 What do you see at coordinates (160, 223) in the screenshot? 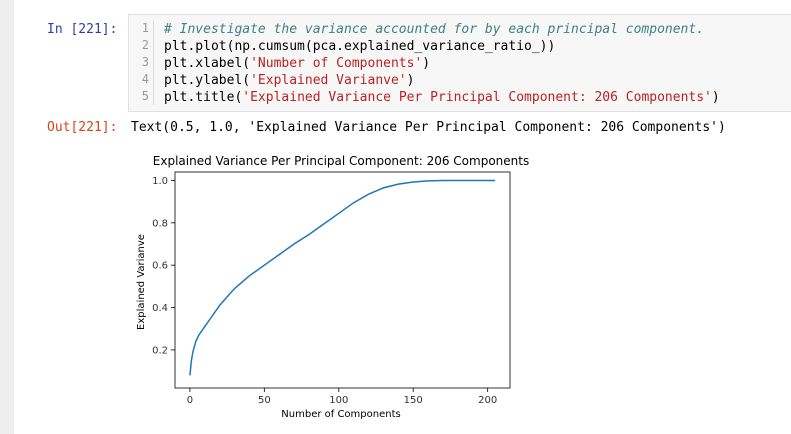
I see `y-tick-label: 0.8` at bounding box center [160, 223].